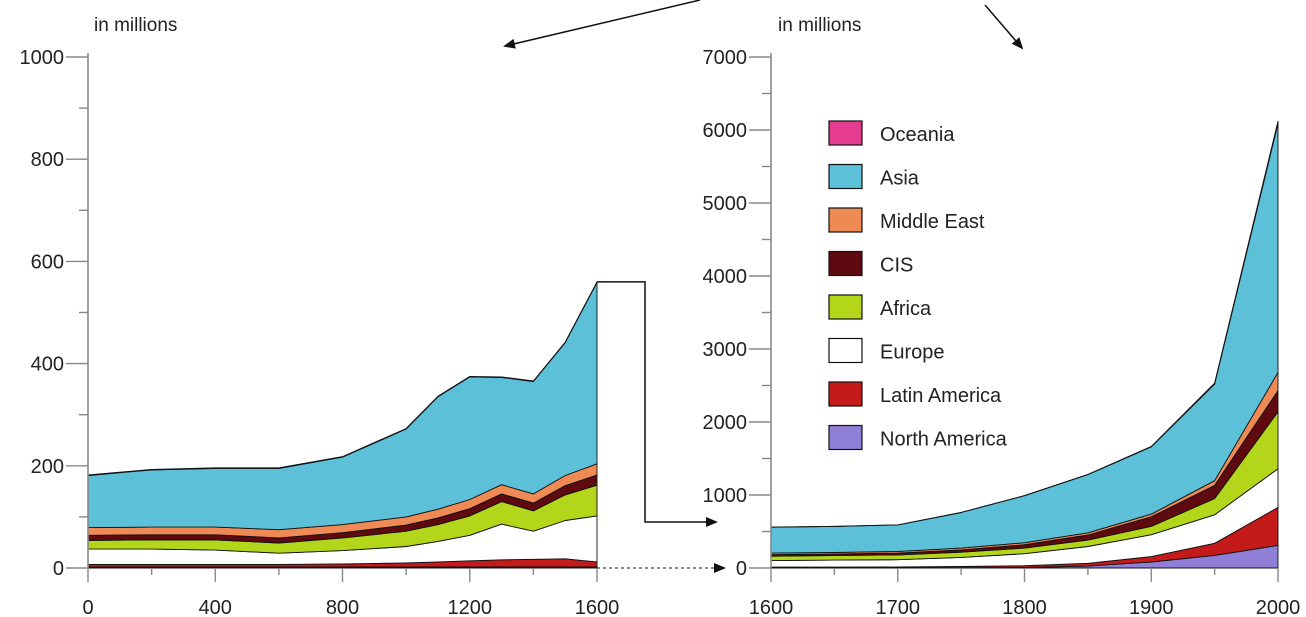 This screenshot has height=617, width=1306. What do you see at coordinates (819, 25) in the screenshot?
I see `unit-label-right: in millions` at bounding box center [819, 25].